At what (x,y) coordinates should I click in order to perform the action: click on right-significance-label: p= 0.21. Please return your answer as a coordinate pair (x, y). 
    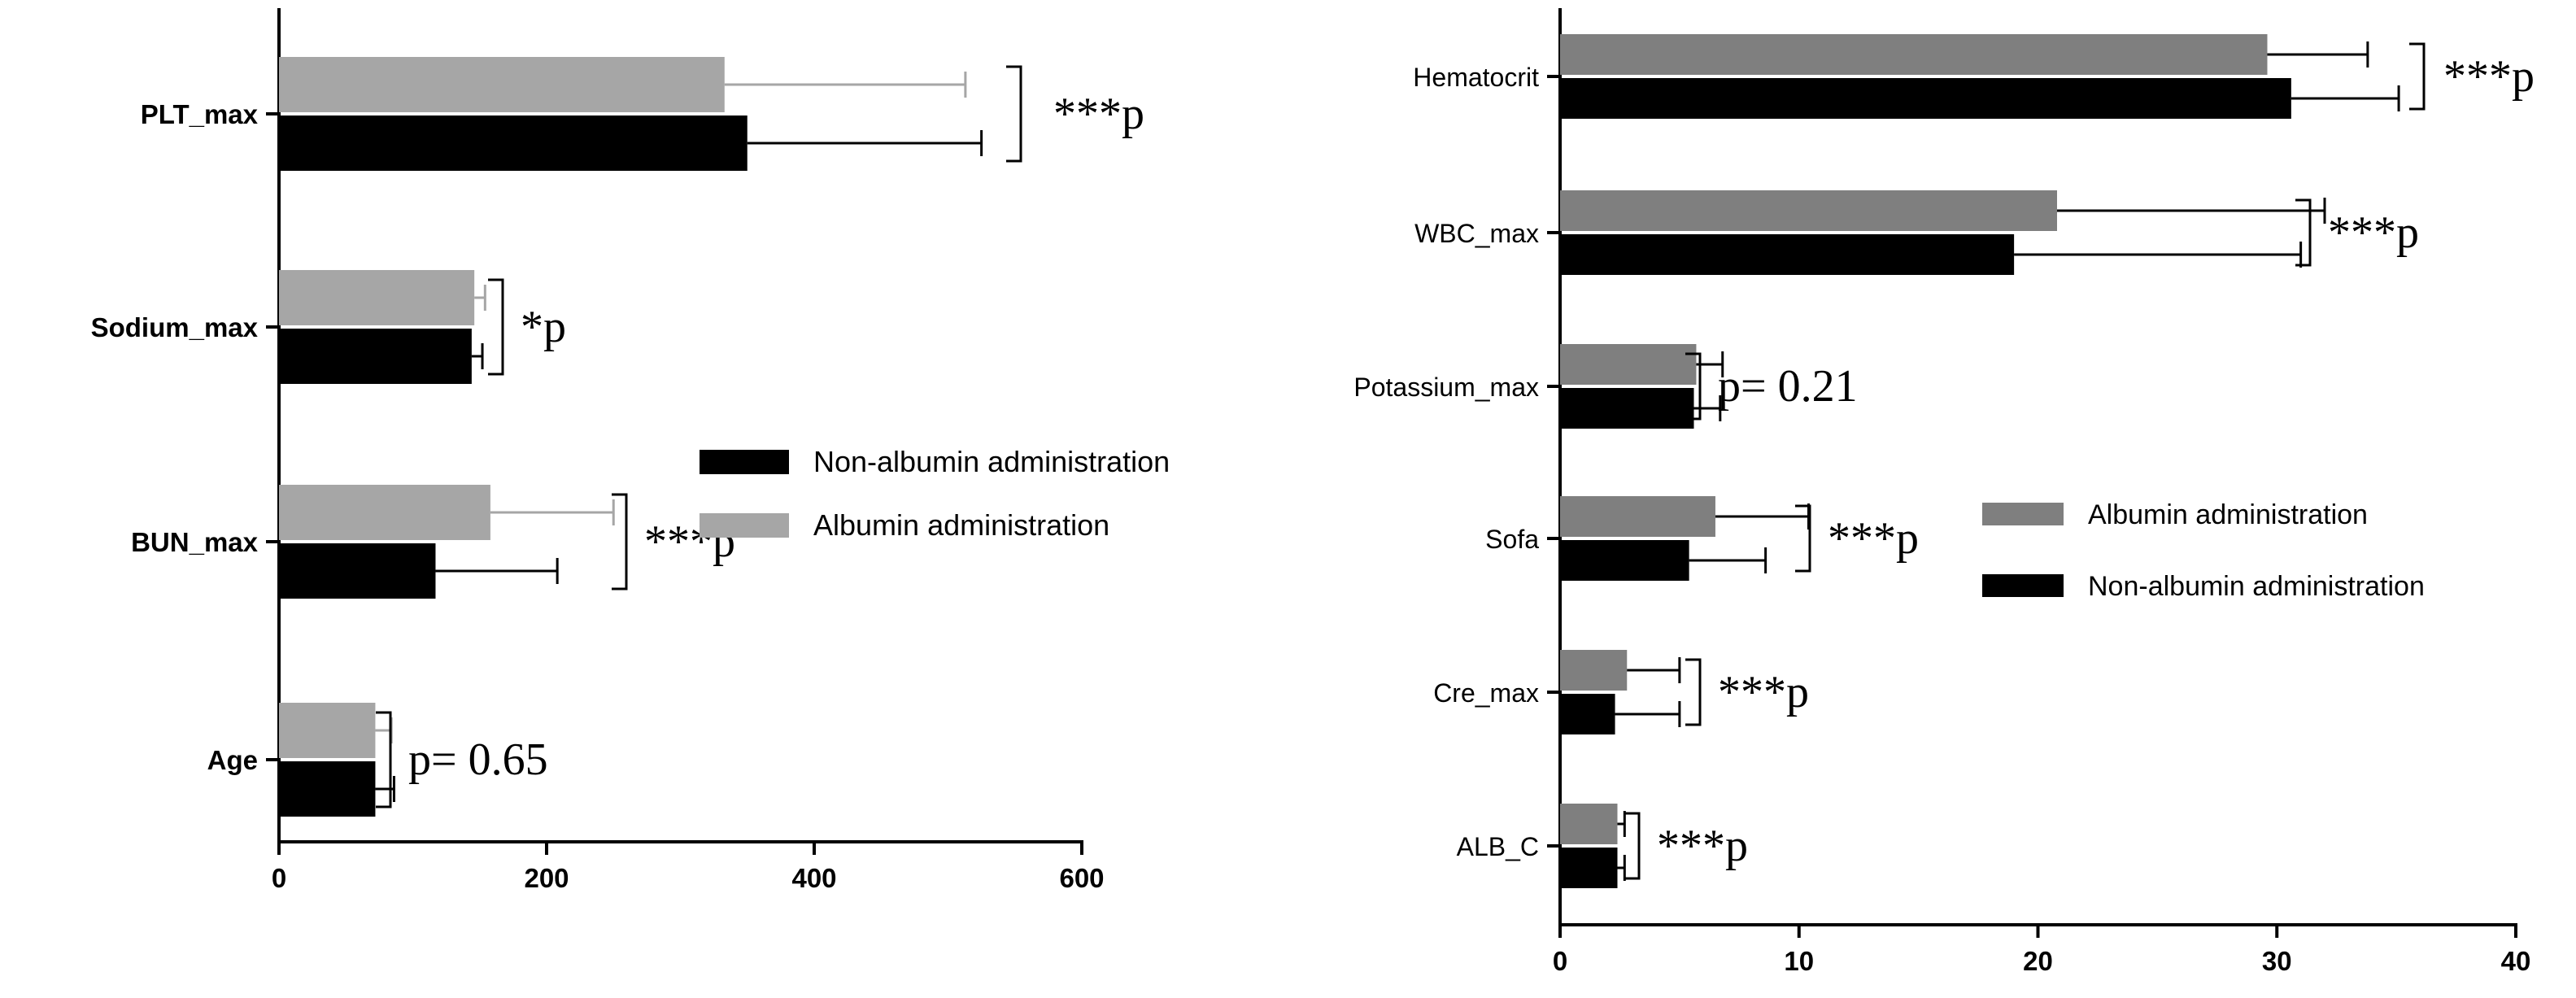
    Looking at the image, I should click on (1788, 386).